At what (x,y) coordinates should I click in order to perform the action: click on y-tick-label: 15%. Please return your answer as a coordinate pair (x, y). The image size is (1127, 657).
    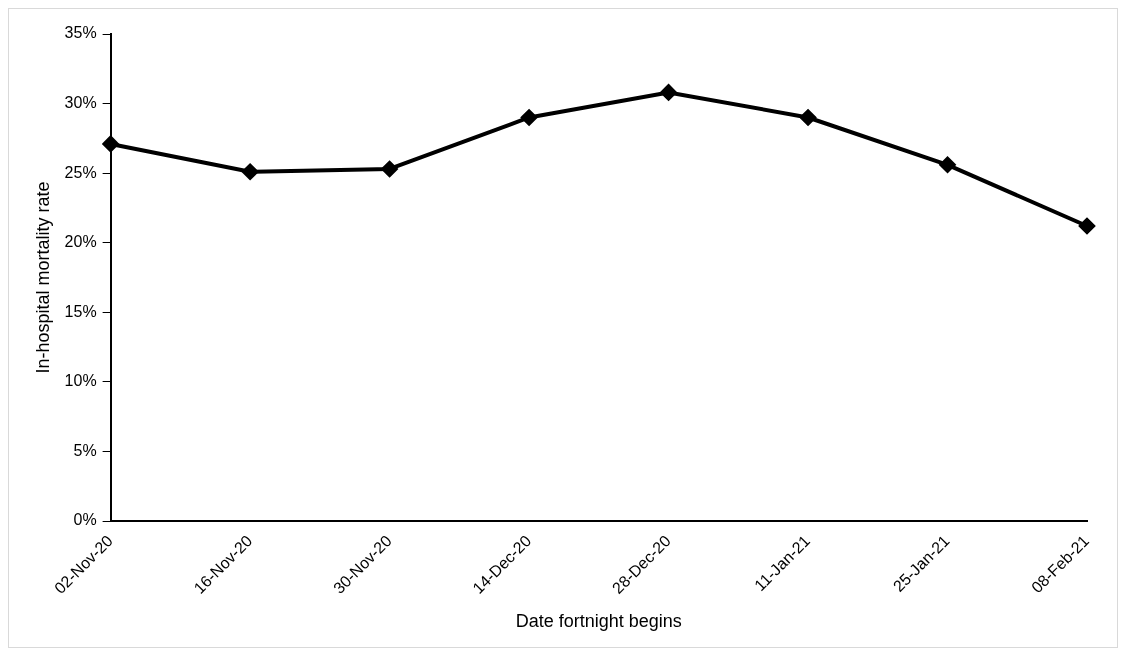
    Looking at the image, I should click on (80, 311).